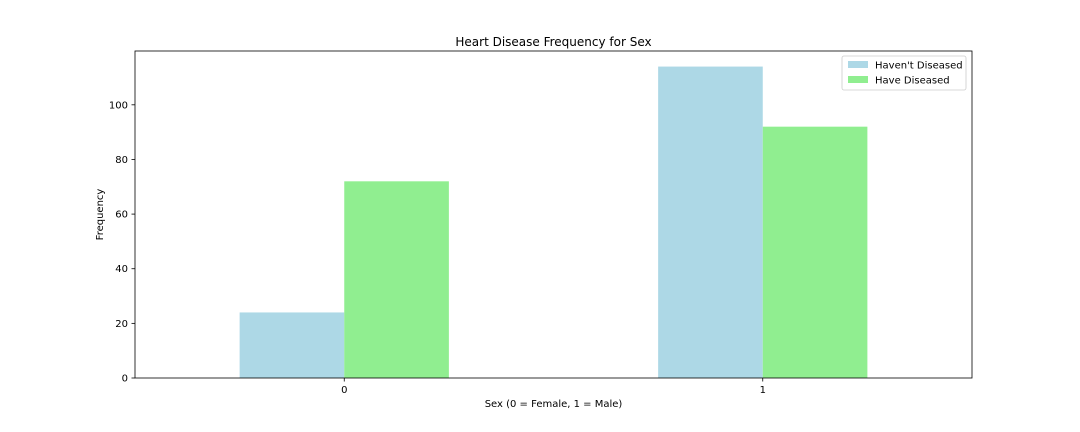 This screenshot has height=432, width=1080. What do you see at coordinates (122, 242) in the screenshot?
I see `y-axis-ticks: 0 20 40 60 80 100` at bounding box center [122, 242].